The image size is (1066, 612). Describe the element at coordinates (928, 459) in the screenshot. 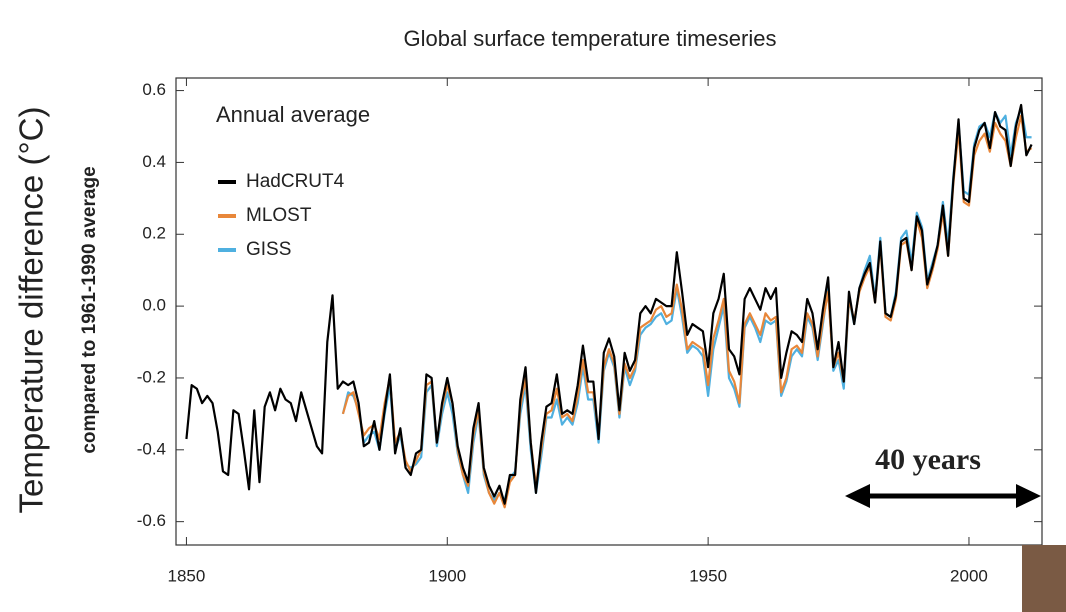

I see `annotation-text: 40 years` at that location.